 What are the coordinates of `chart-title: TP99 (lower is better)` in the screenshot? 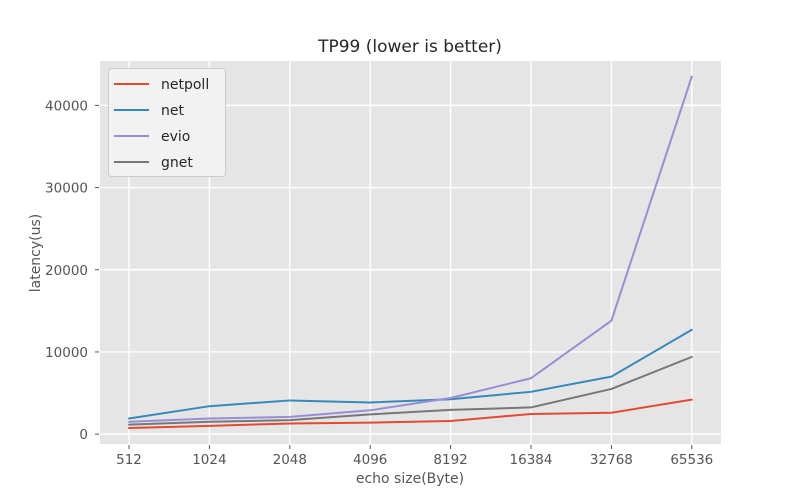 It's located at (409, 47).